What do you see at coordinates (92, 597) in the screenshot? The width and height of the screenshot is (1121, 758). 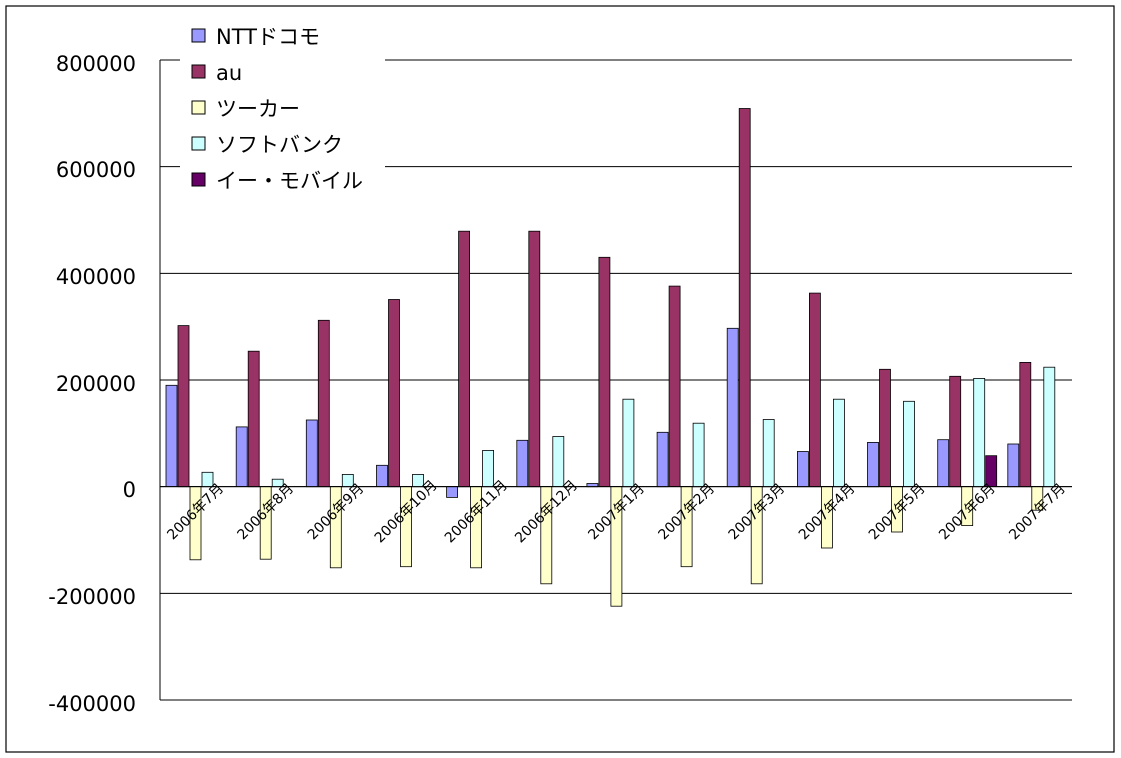 I see `y-tick-label: -200000` at bounding box center [92, 597].